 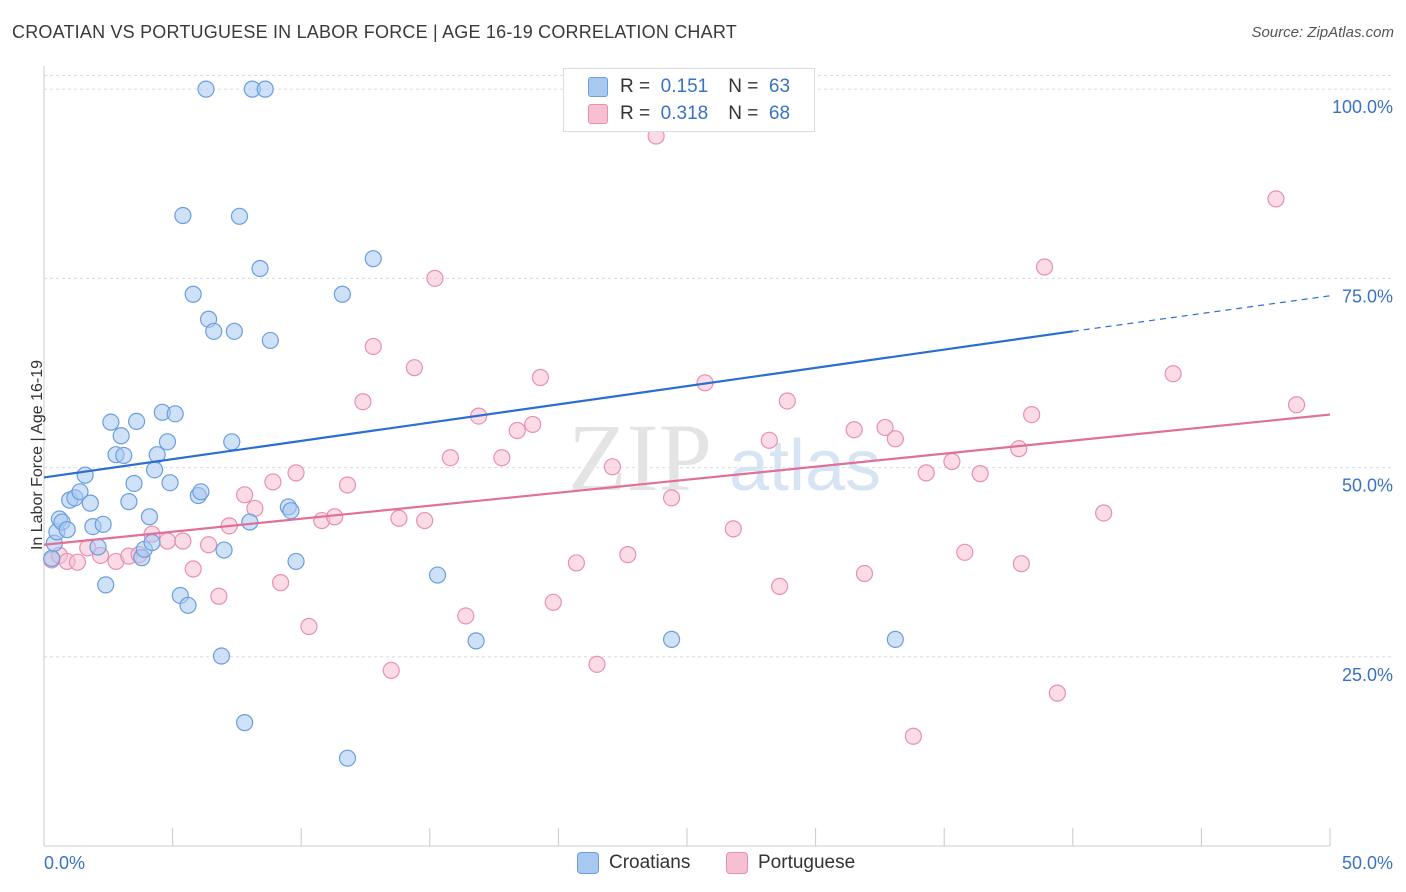 I want to click on portuguese-swatch, so click(x=598, y=114).